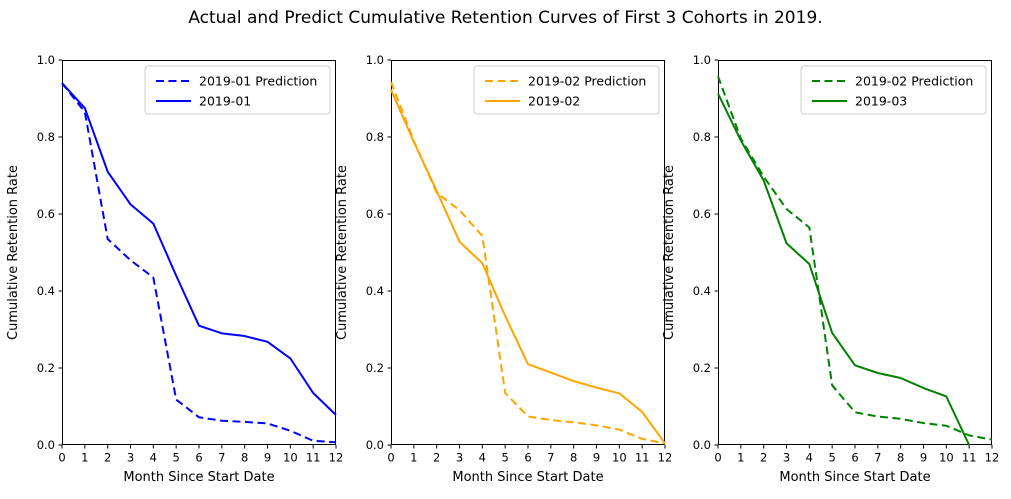 The image size is (1011, 499). Describe the element at coordinates (881, 101) in the screenshot. I see `legend-label: 2019-03` at that location.